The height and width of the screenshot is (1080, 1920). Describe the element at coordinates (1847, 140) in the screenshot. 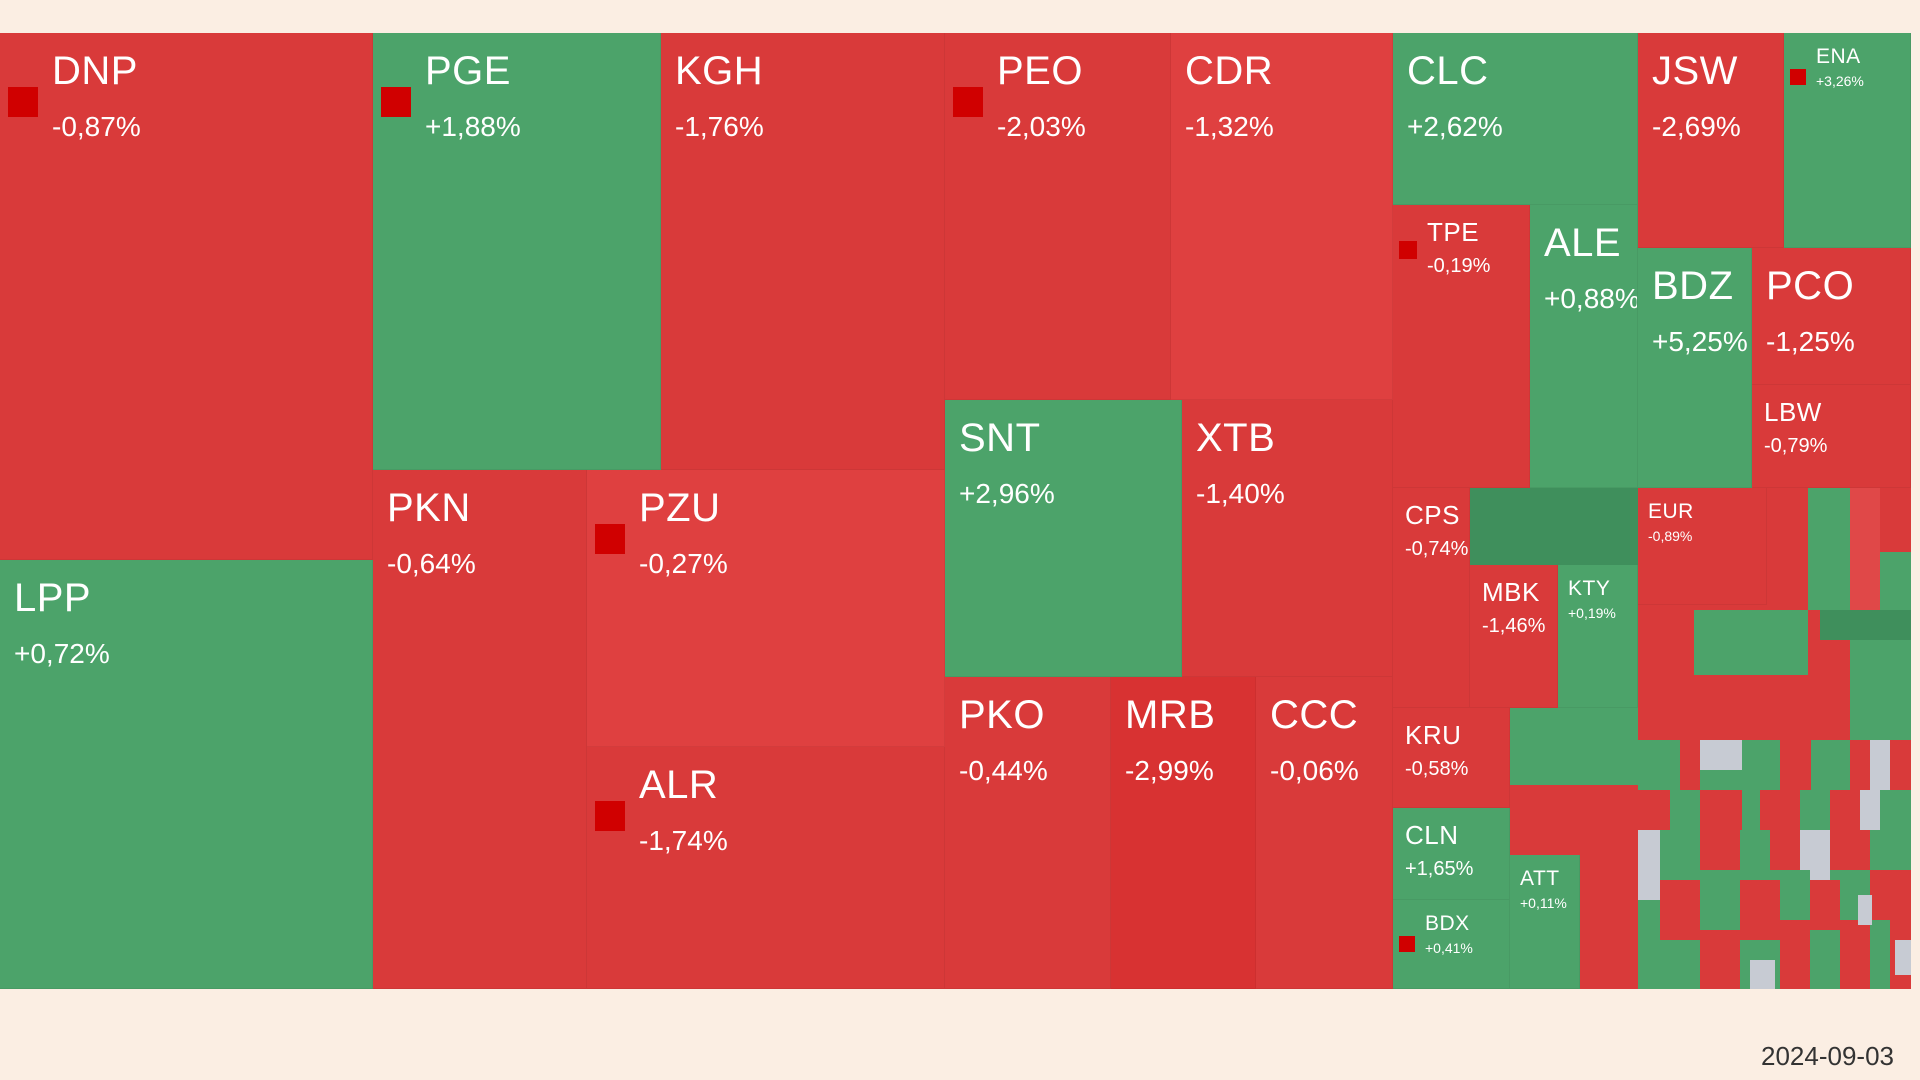

I see `treemap-tile-ena: ENA +3,26%` at that location.